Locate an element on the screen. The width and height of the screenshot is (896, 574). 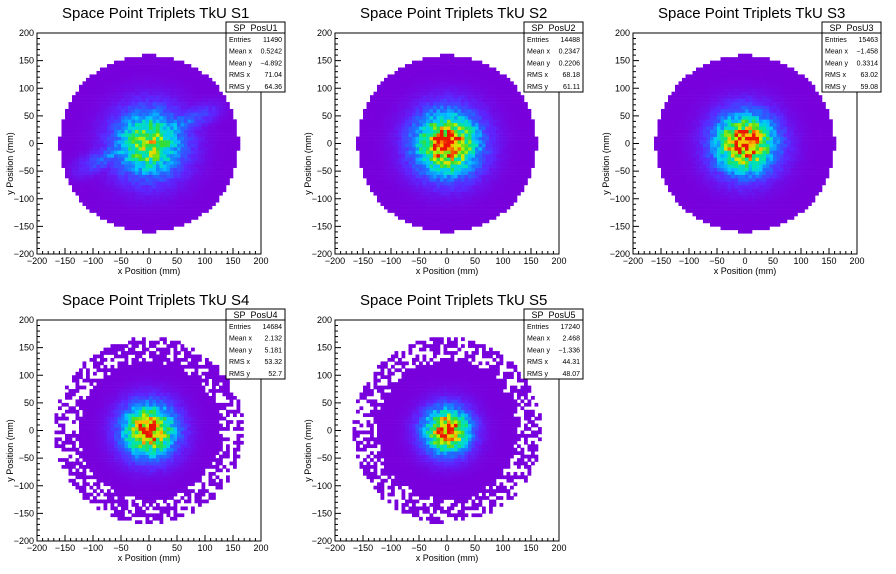
stats-value: 71.04 is located at coordinates (273, 75).